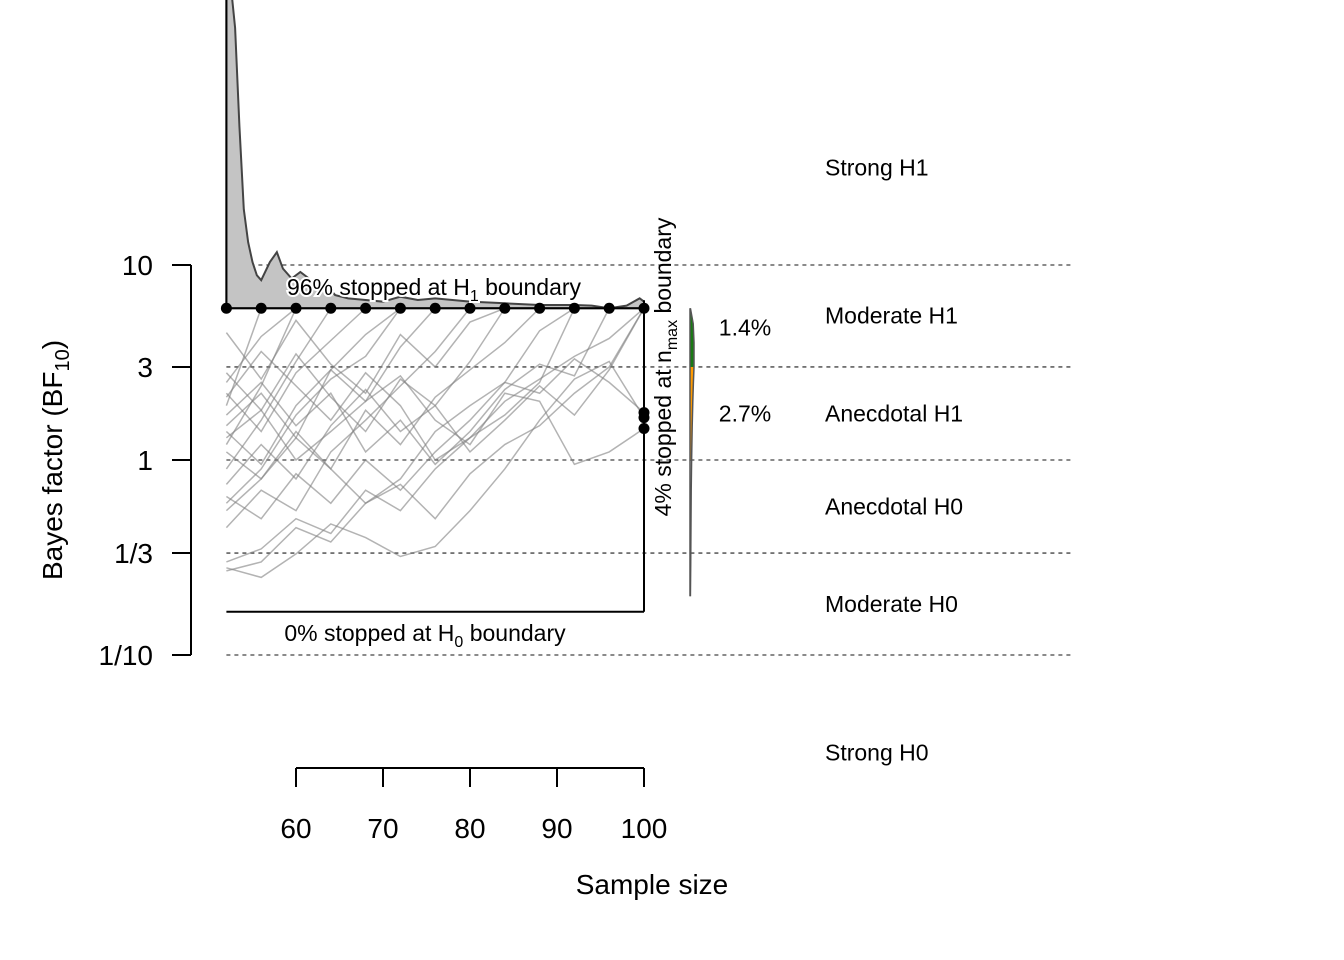 This screenshot has height=960, width=1344. I want to click on h0-stop-annotation: 0% stopped at H0 boundary, so click(425, 635).